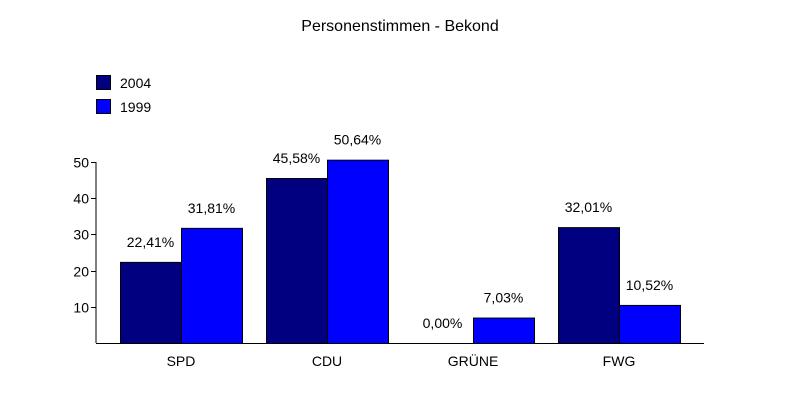  Describe the element at coordinates (136, 82) in the screenshot. I see `legend-label-2004: 2004` at that location.